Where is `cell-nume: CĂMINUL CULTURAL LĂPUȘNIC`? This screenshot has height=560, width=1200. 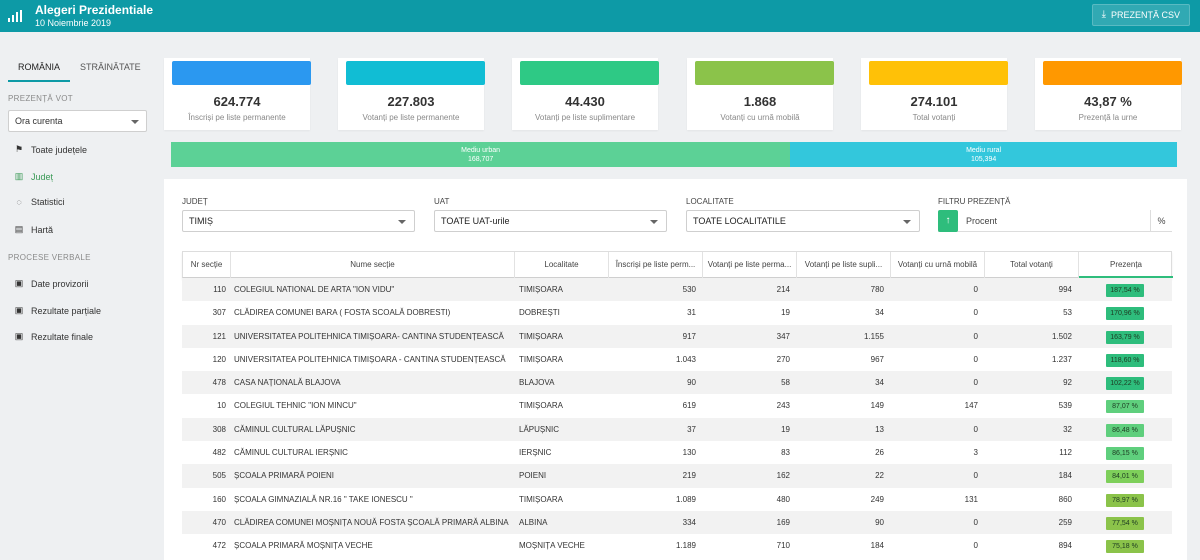
cell-nume: CĂMINUL CULTURAL LĂPUȘNIC is located at coordinates (295, 429).